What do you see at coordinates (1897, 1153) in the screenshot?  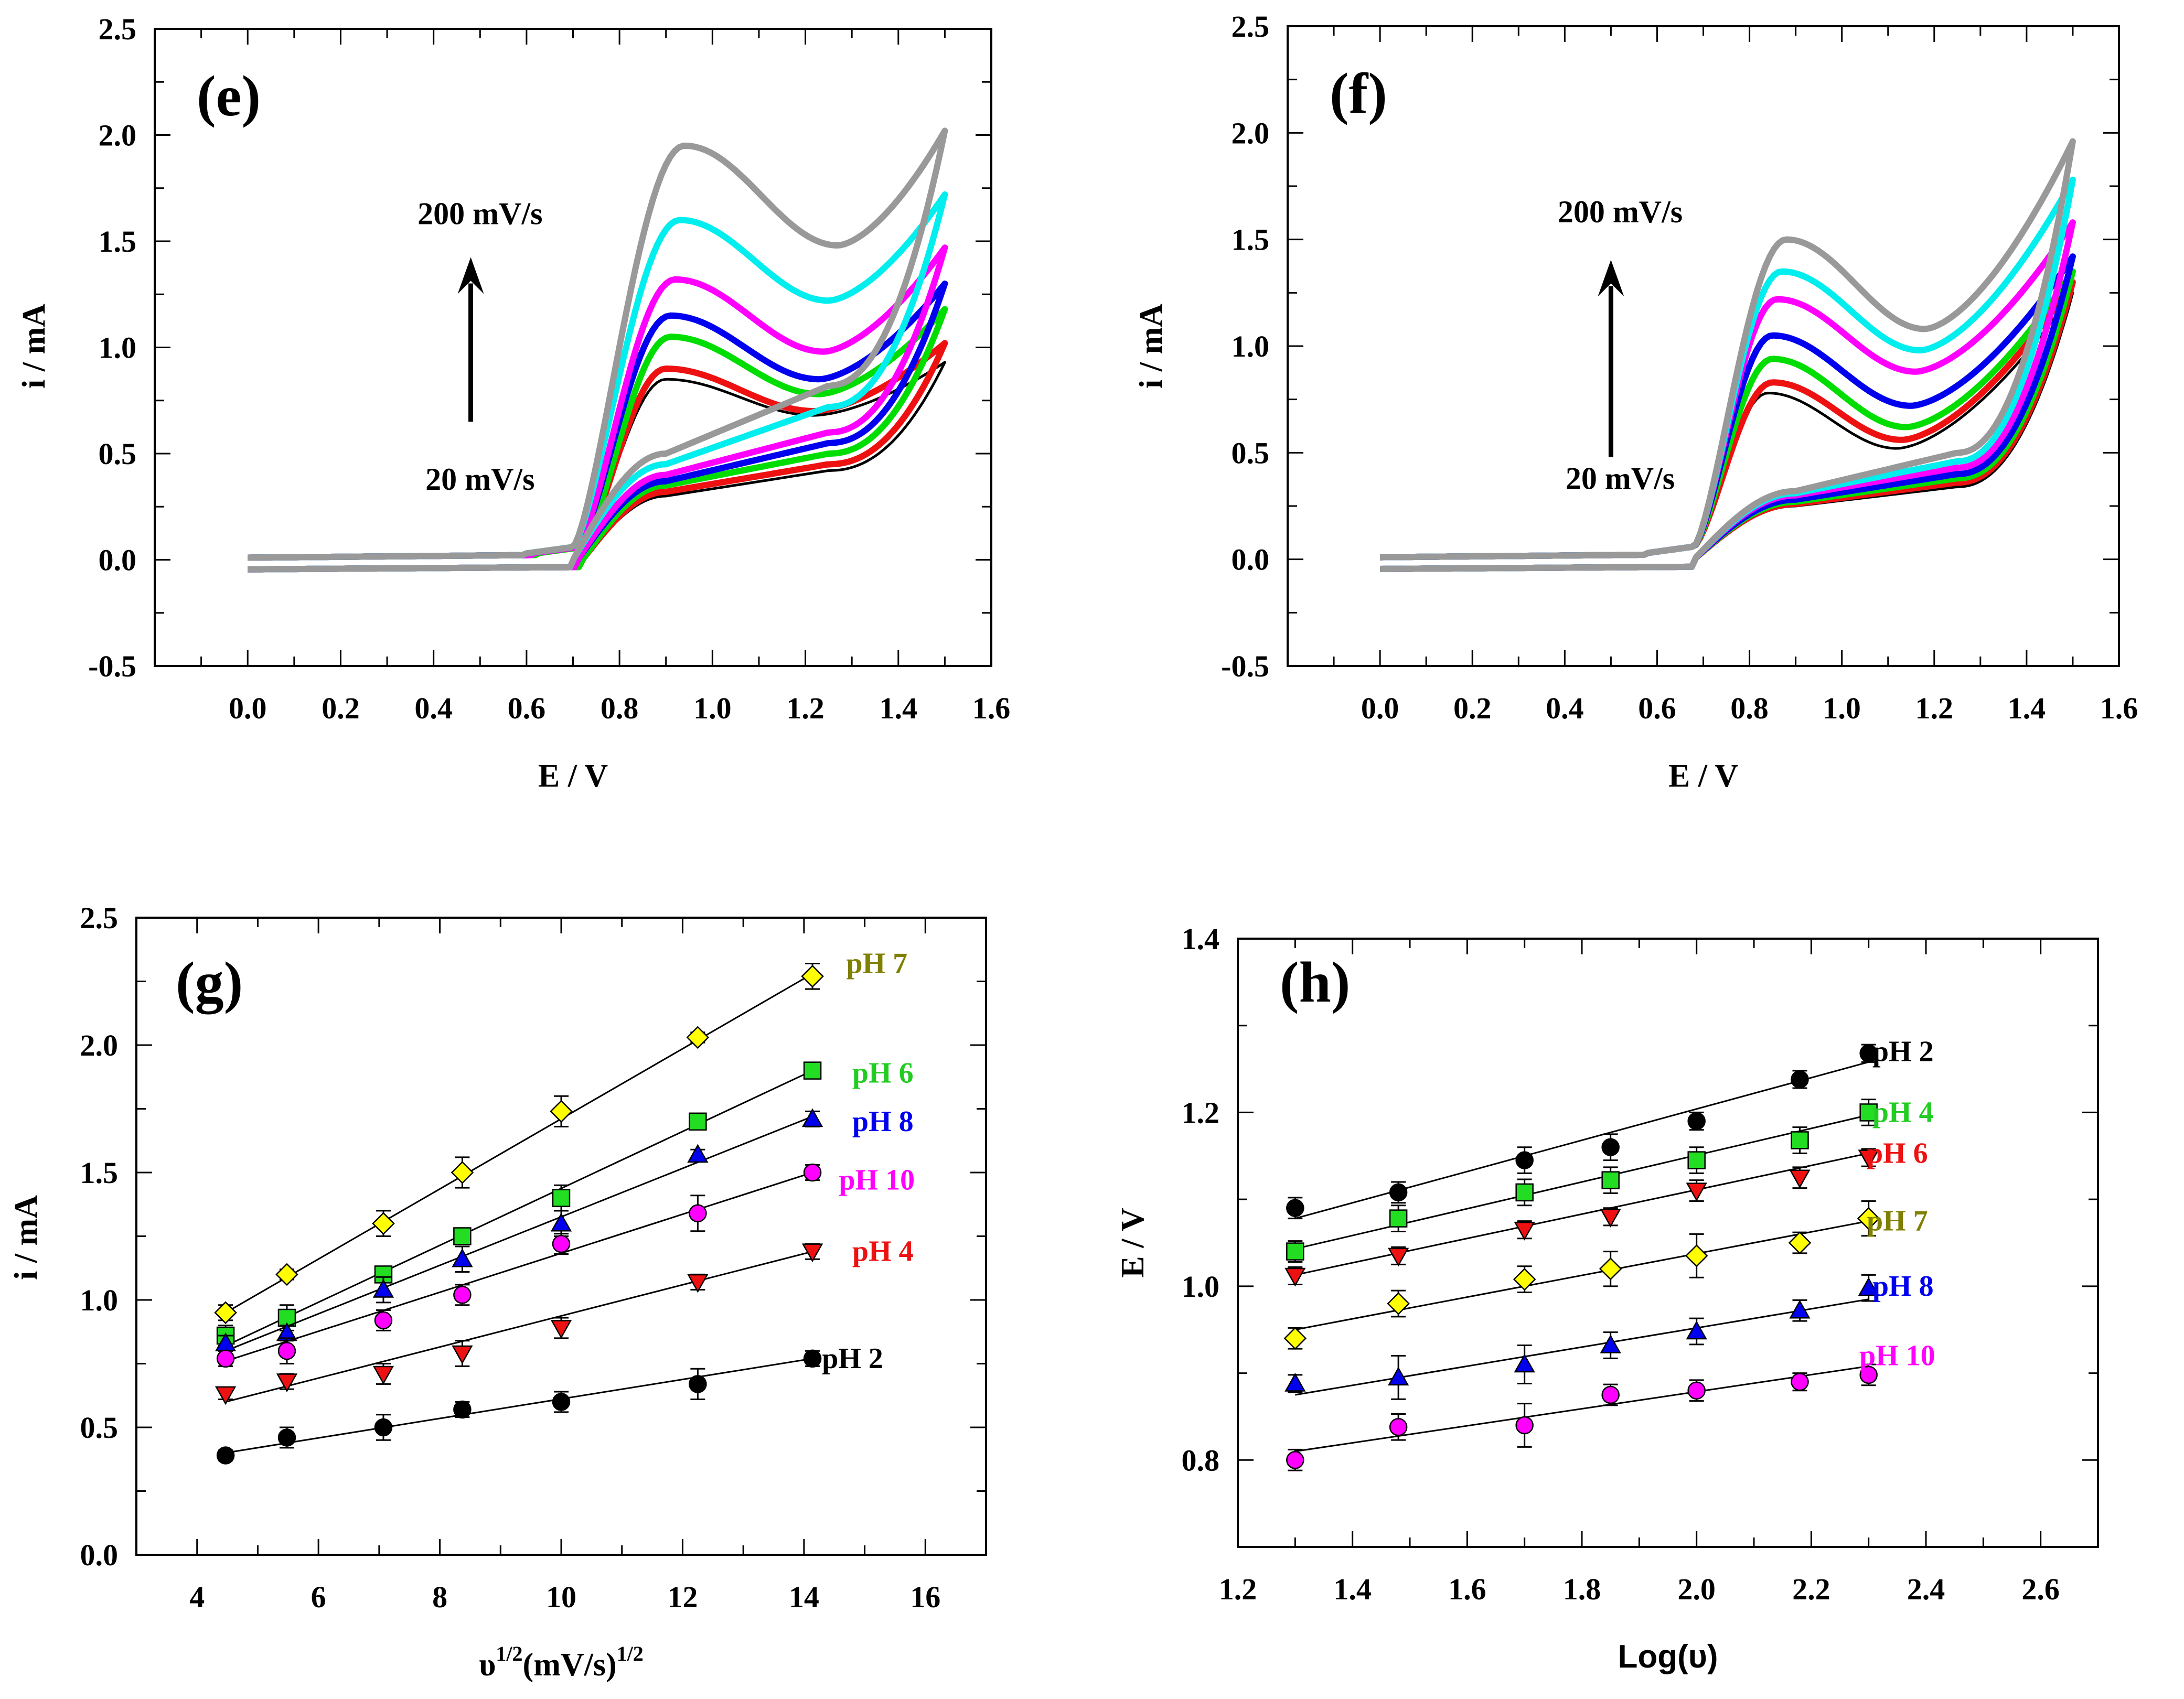 I see `series-label: pH 6` at bounding box center [1897, 1153].